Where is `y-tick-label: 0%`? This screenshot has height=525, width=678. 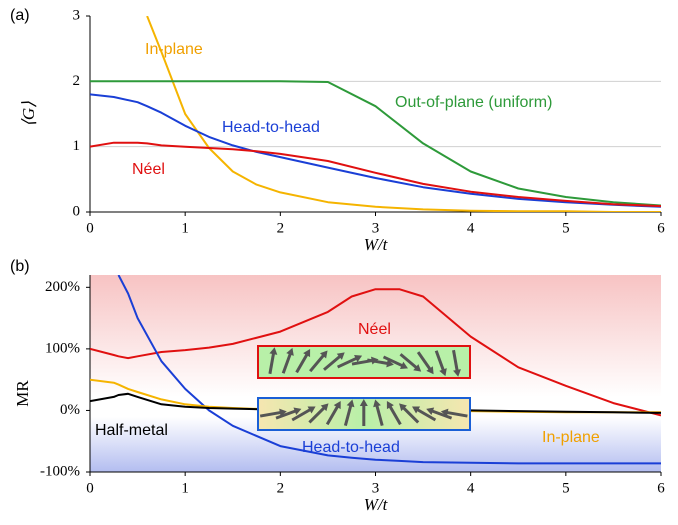
y-tick-label: 0% is located at coordinates (70, 410).